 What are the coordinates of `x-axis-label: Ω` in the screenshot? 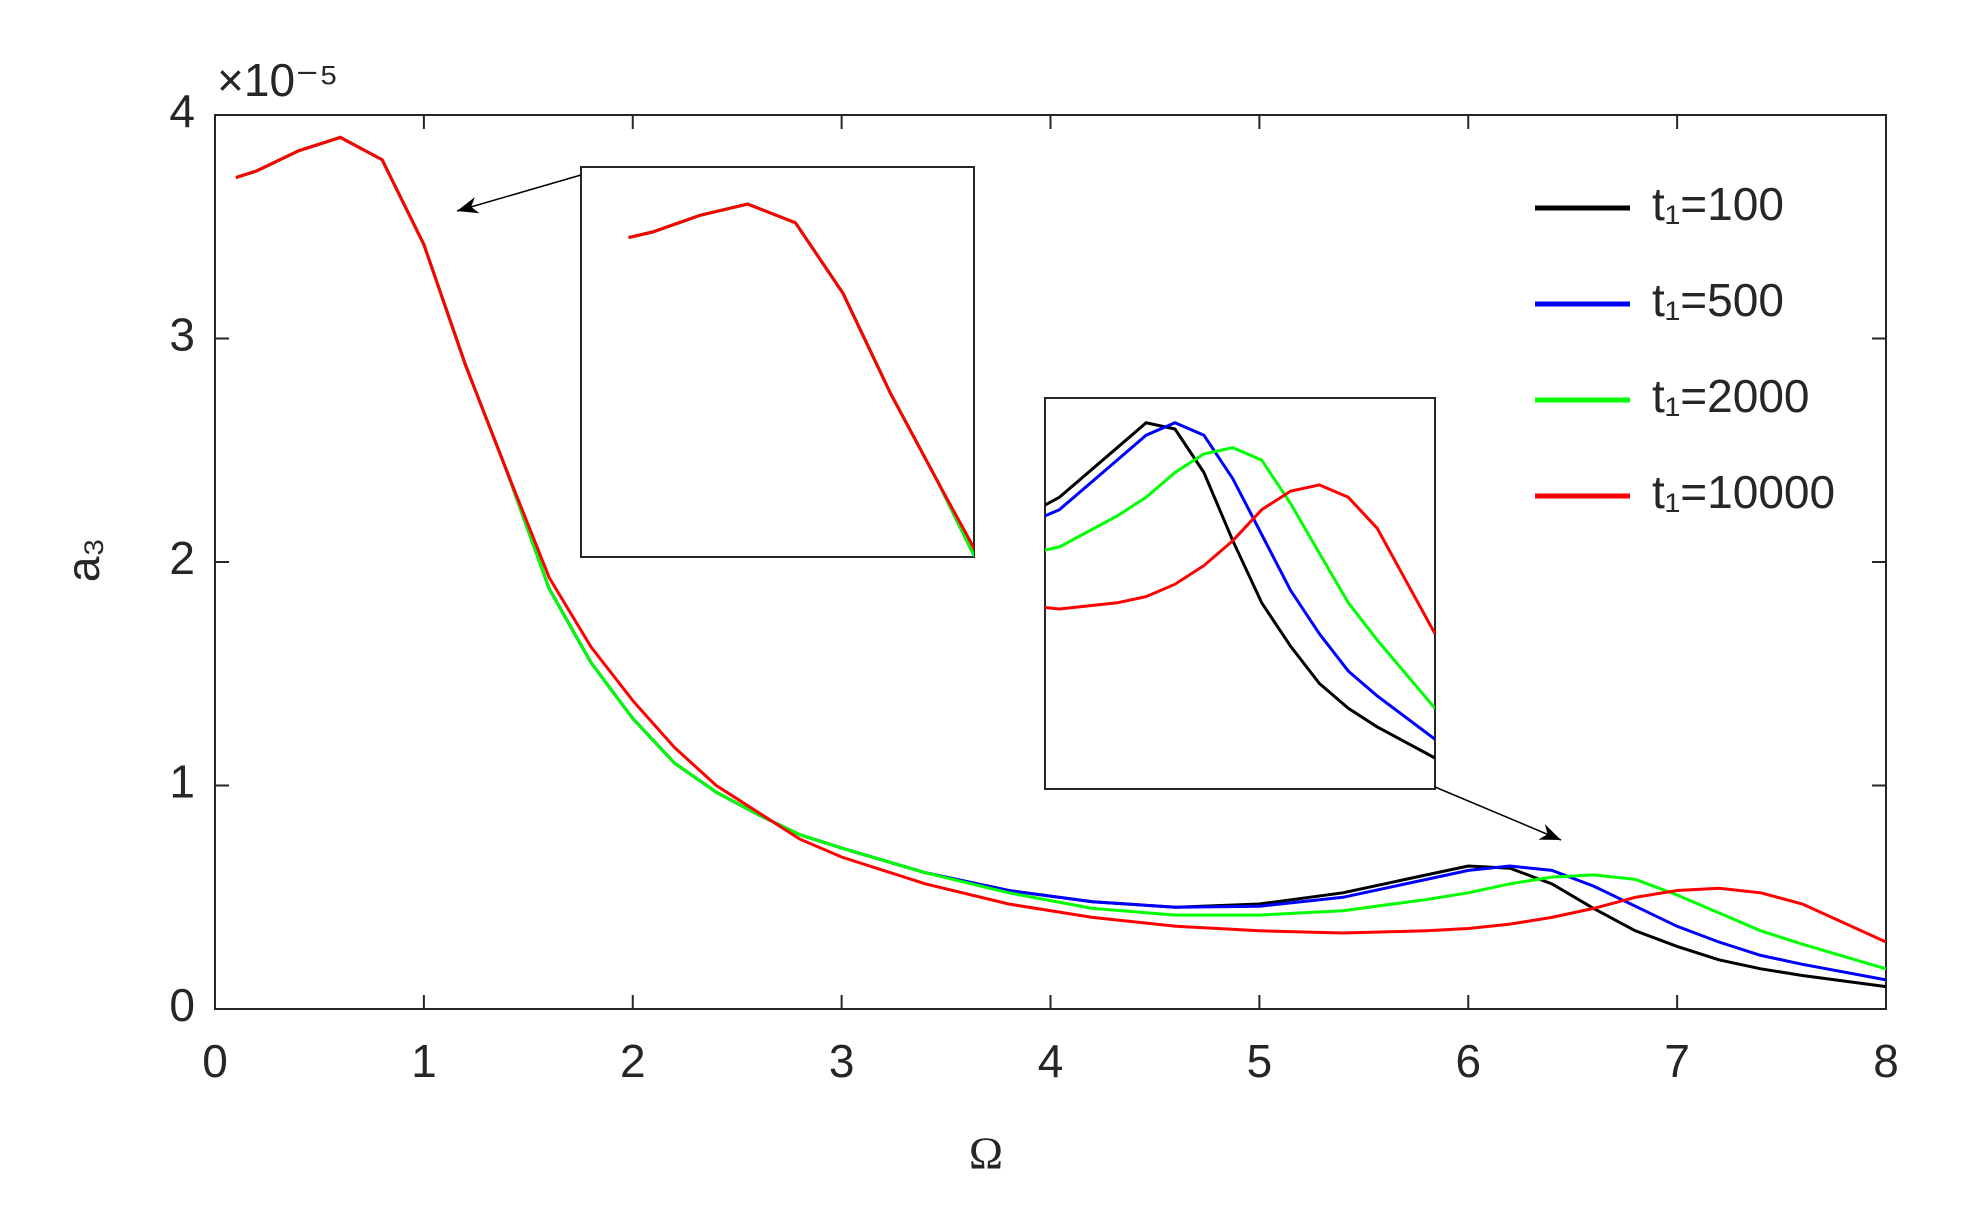 It's located at (986, 1153).